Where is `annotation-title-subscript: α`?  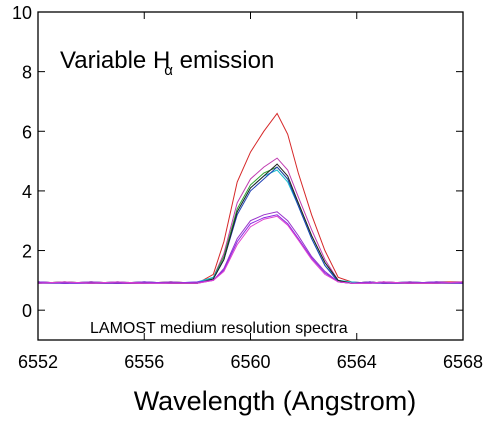 annotation-title-subscript: α is located at coordinates (168, 70).